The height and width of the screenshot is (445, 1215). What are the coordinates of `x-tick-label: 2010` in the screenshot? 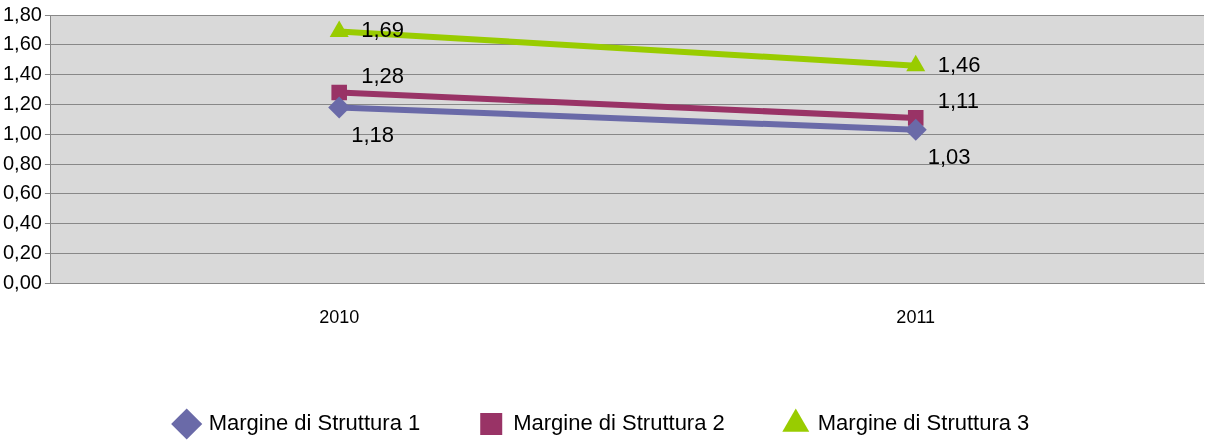 It's located at (339, 317).